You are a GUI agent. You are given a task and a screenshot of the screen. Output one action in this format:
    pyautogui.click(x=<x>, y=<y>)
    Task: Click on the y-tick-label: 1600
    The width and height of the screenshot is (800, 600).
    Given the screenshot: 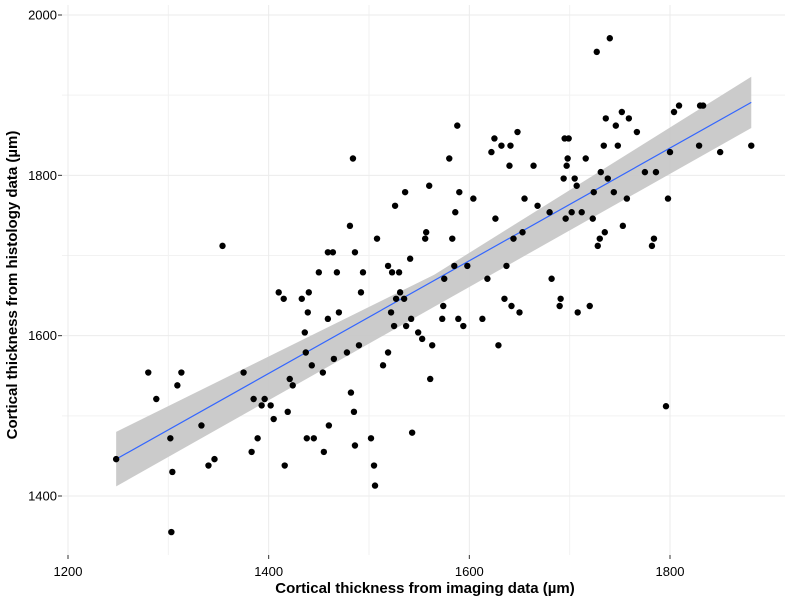 What is the action you would take?
    pyautogui.click(x=42, y=335)
    